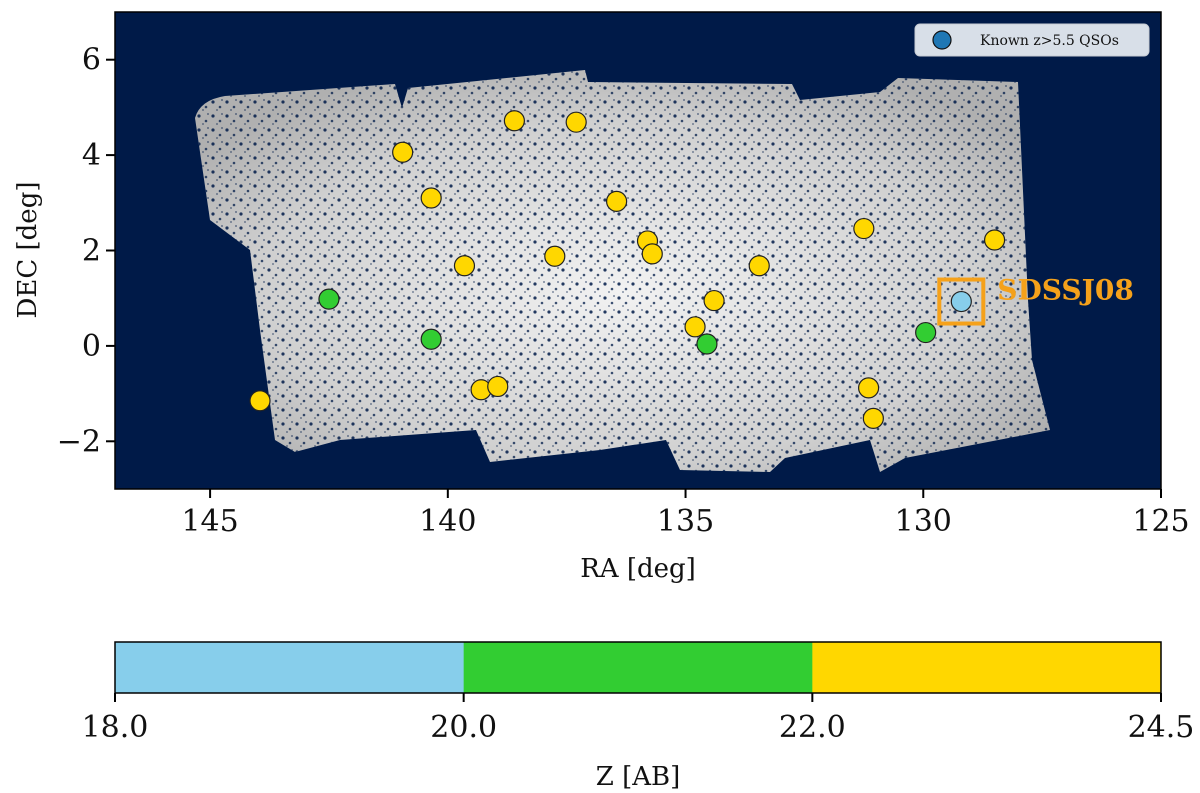 Image resolution: width=1200 pixels, height=793 pixels. Describe the element at coordinates (91, 60) in the screenshot. I see `y-tick-label: 6` at that location.